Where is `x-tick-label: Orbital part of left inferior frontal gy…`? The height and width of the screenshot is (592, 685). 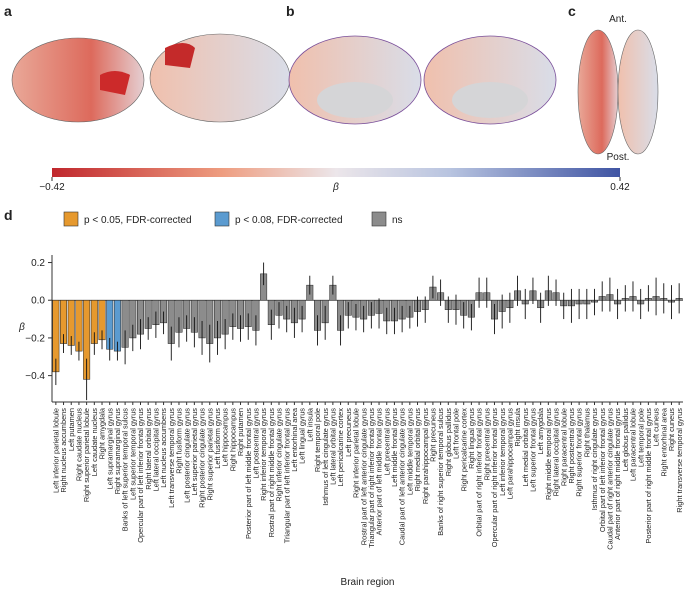
x-tick-label: Orbital part of left inferior frontal gy… is located at coordinates (602, 470).